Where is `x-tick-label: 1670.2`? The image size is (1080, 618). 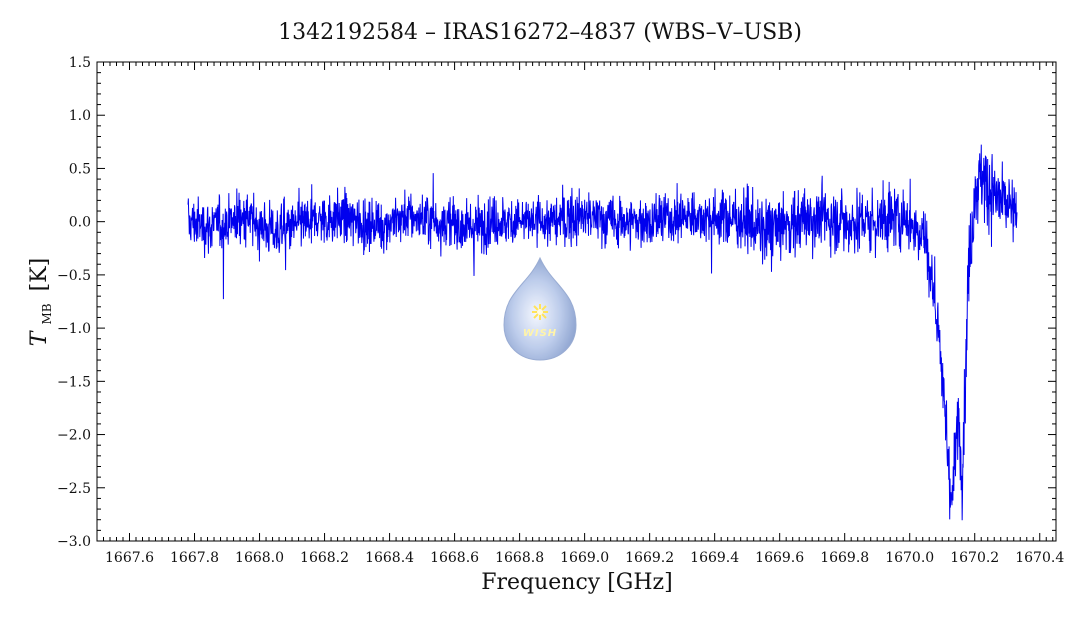
x-tick-label: 1670.2 is located at coordinates (974, 558).